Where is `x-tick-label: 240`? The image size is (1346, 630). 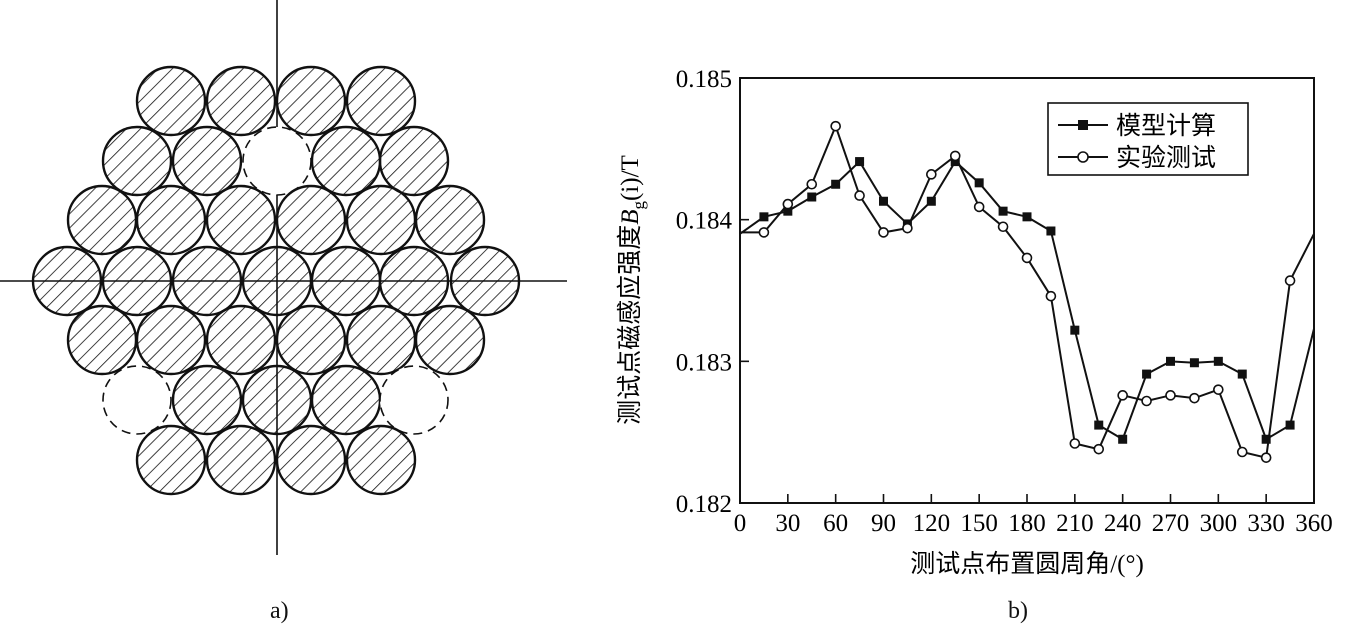 x-tick-label: 240 is located at coordinates (1123, 523).